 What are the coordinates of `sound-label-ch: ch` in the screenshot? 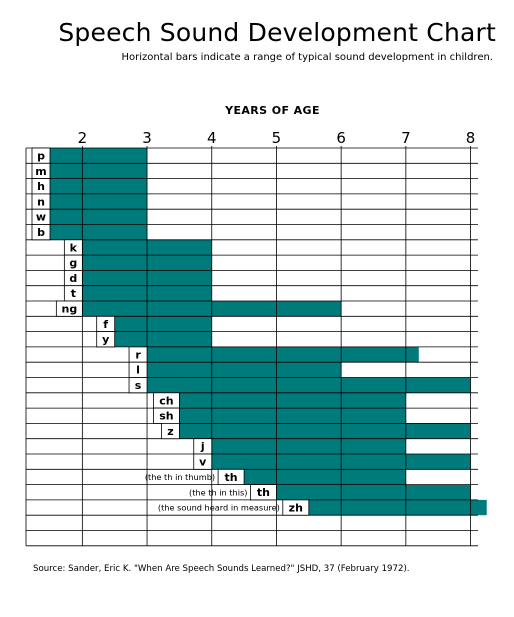 It's located at (166, 400).